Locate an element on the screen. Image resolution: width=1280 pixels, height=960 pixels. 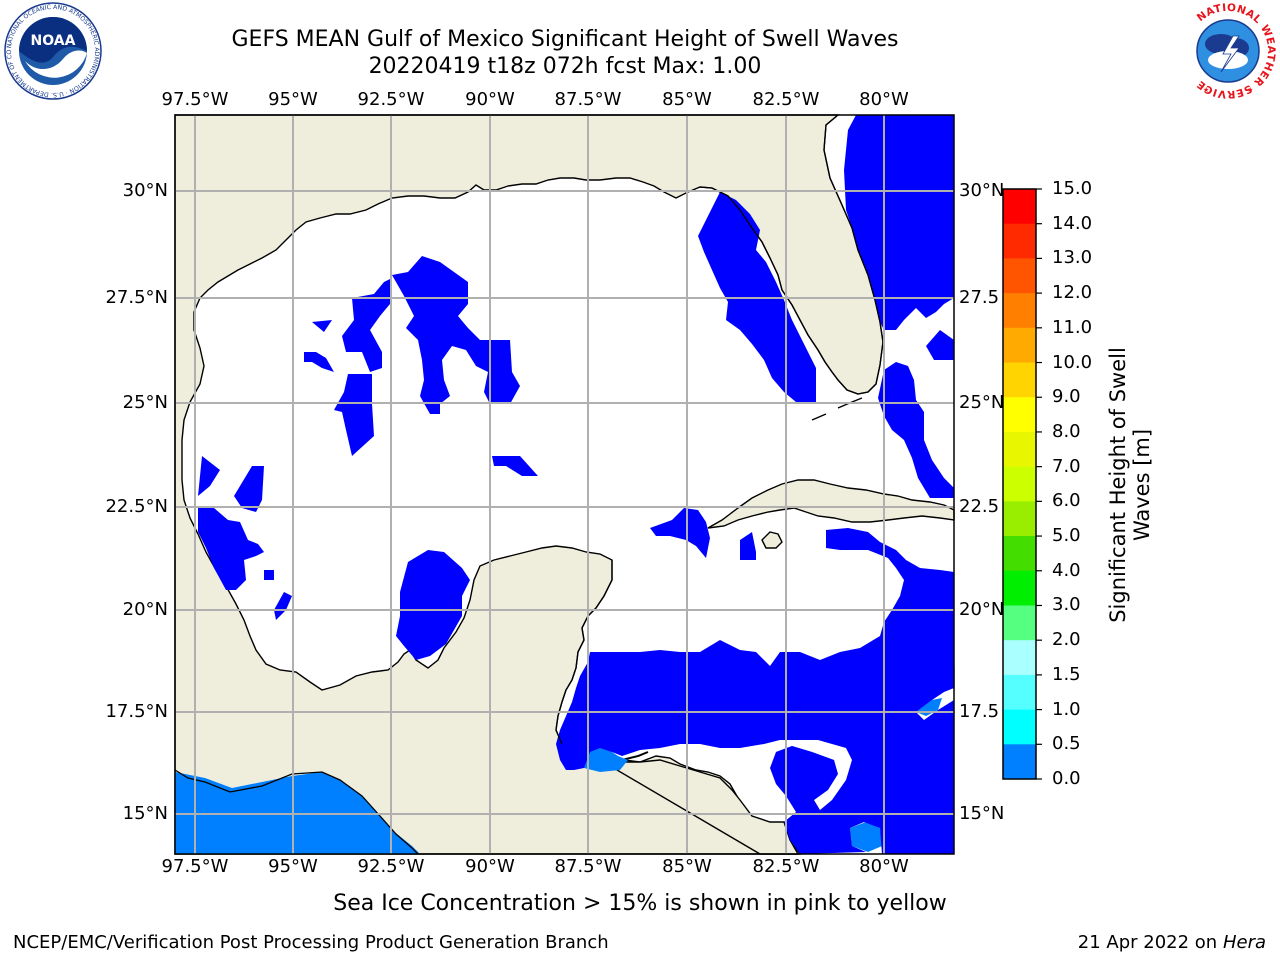
noaa-text: NOAA is located at coordinates (53, 41).